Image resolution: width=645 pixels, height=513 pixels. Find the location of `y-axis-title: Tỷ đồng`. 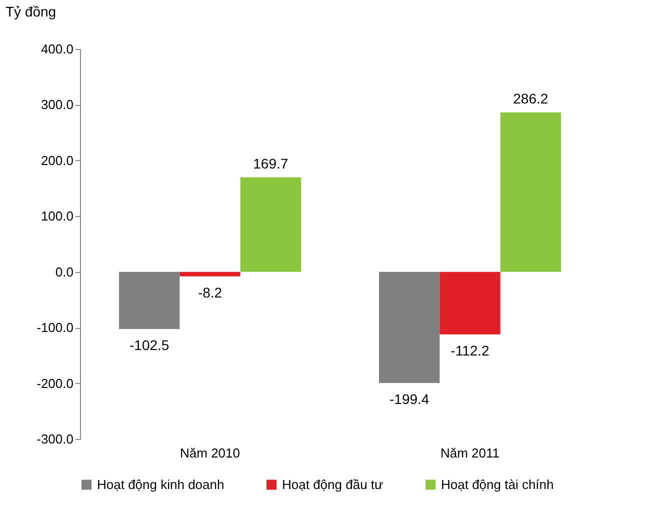

y-axis-title: Tỷ đồng is located at coordinates (31, 12).